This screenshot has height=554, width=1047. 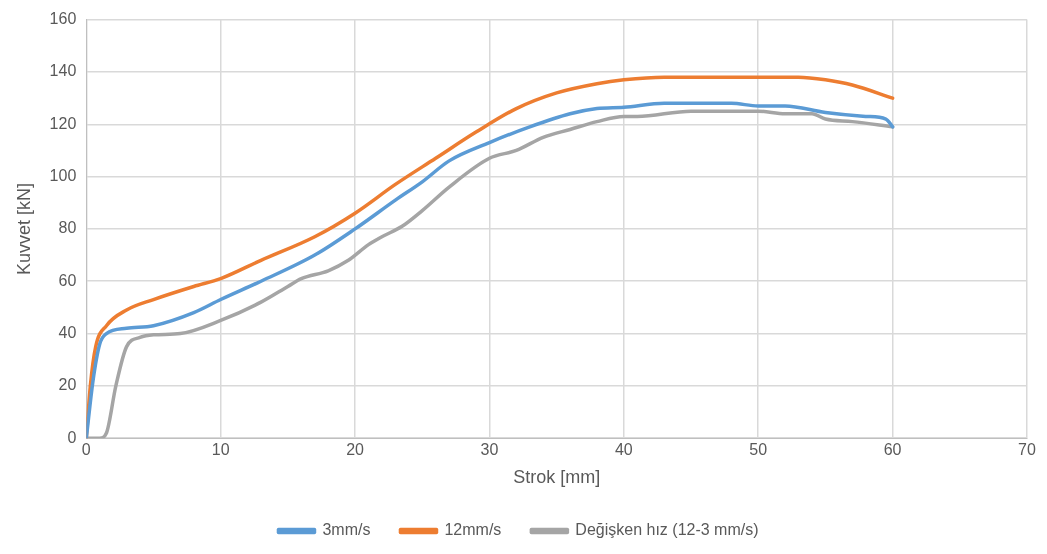 What do you see at coordinates (1027, 450) in the screenshot?
I see `x-tick-label: 70` at bounding box center [1027, 450].